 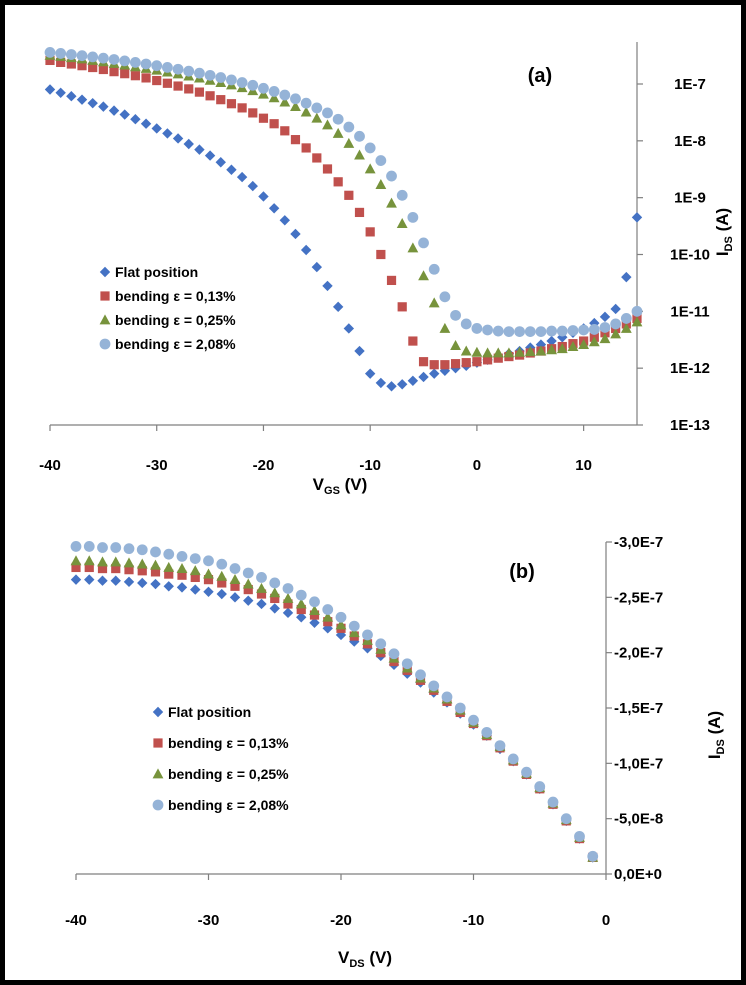 What do you see at coordinates (76, 920) in the screenshot?
I see `x-tick-label: -40` at bounding box center [76, 920].